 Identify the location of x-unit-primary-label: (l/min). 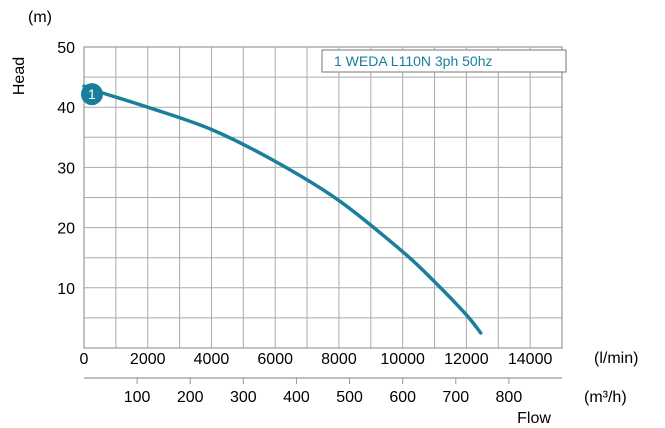
(616, 358).